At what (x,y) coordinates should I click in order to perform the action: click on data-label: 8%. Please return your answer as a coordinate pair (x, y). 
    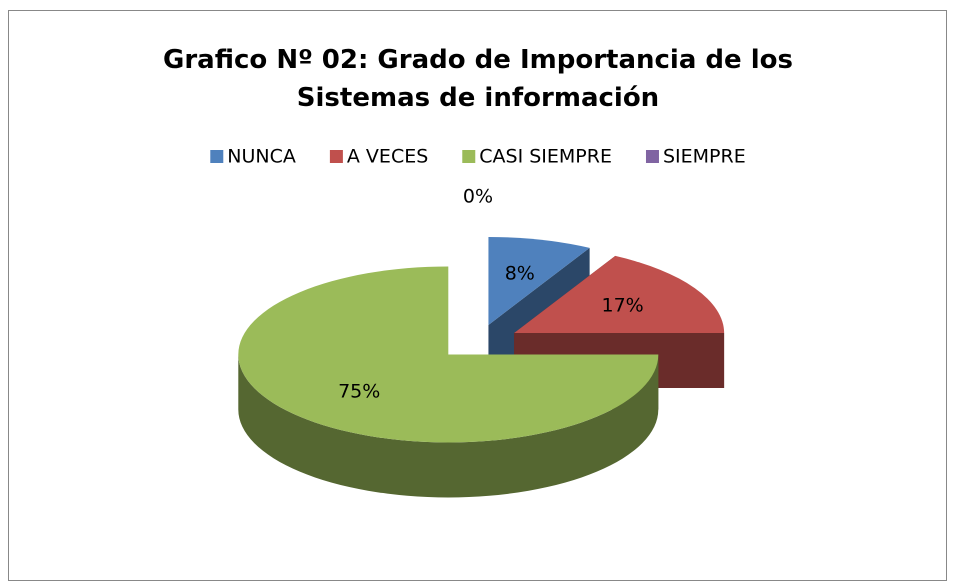
    Looking at the image, I should click on (520, 273).